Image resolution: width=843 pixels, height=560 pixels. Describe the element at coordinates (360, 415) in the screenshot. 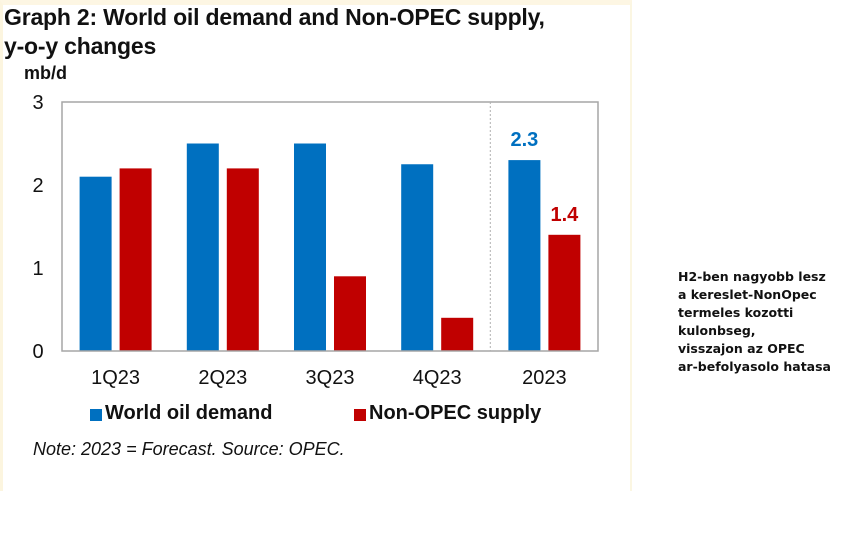

I see `legend-swatch-red` at that location.